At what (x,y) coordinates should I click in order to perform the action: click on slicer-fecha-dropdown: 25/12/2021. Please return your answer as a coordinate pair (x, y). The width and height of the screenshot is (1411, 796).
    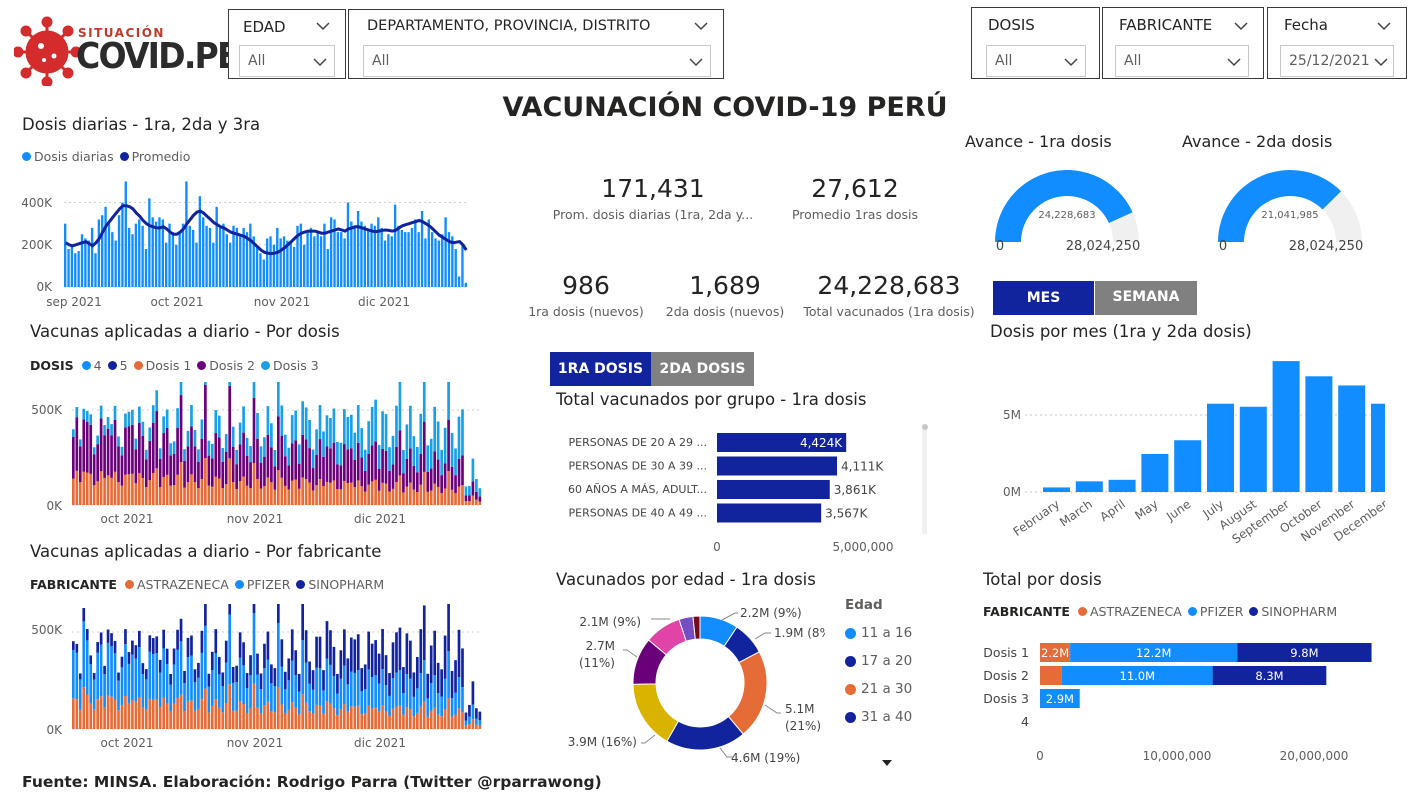
    Looking at the image, I should click on (1337, 61).